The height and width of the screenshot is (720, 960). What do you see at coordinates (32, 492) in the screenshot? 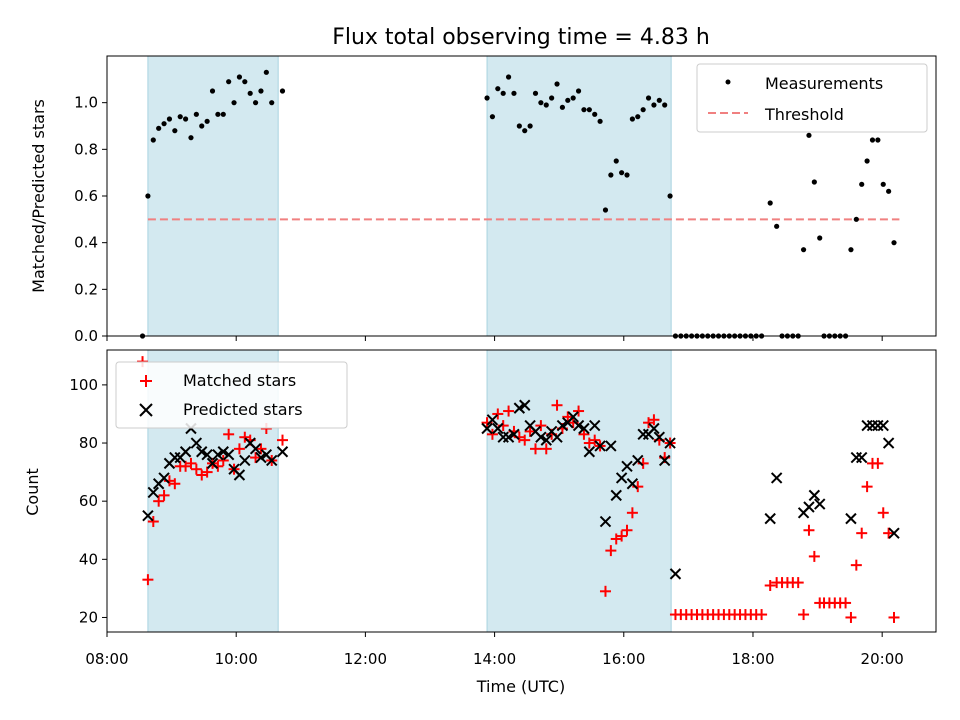
I see `bottom-y-axis-label: Count` at bounding box center [32, 492].